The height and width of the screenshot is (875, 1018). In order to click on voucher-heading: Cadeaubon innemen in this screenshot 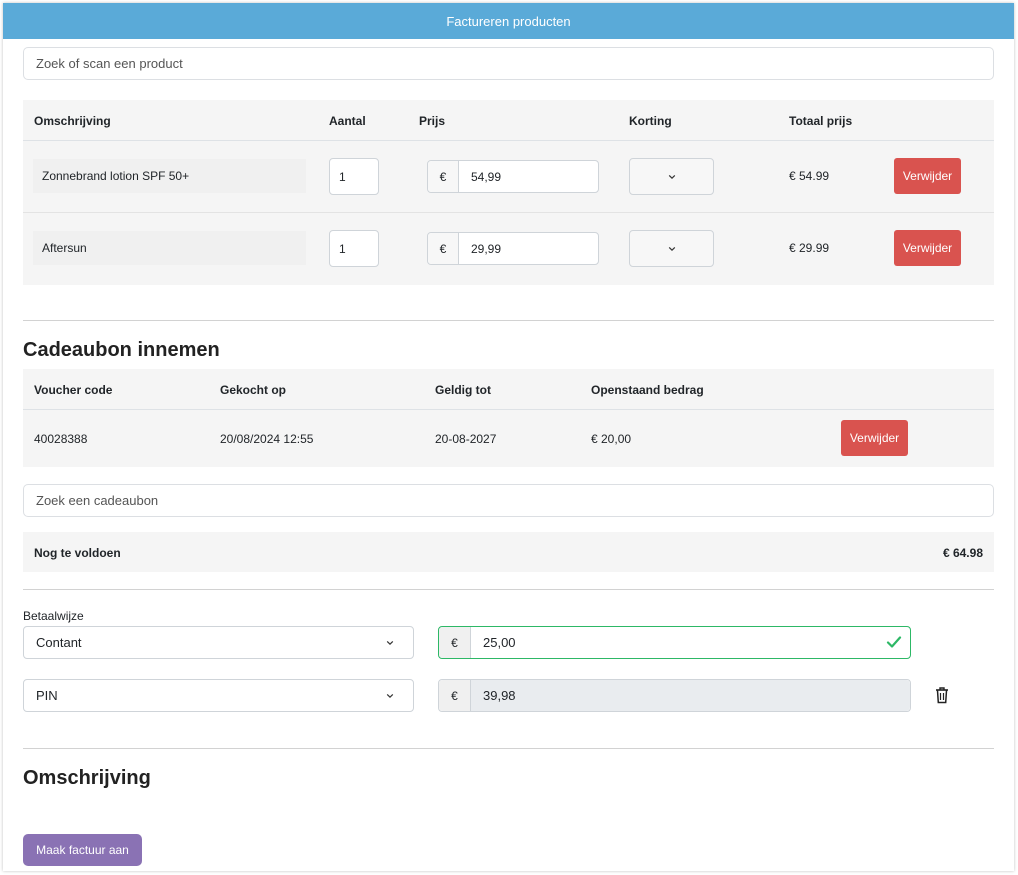, I will do `click(121, 350)`.